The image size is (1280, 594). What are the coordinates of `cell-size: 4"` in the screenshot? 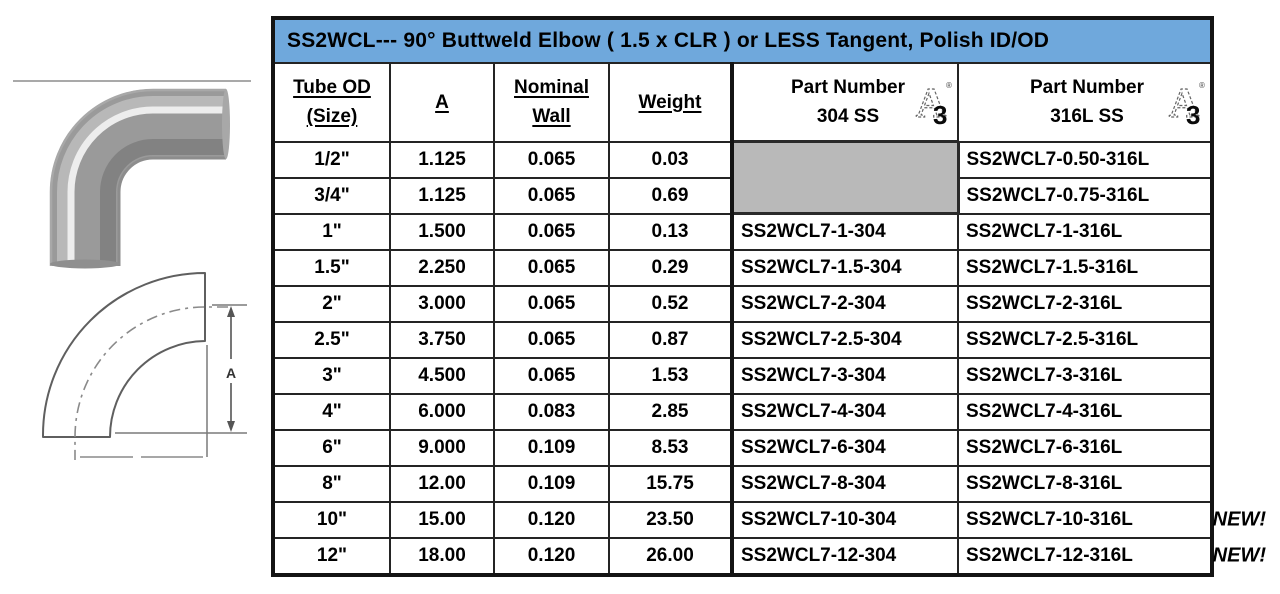 It's located at (331, 412).